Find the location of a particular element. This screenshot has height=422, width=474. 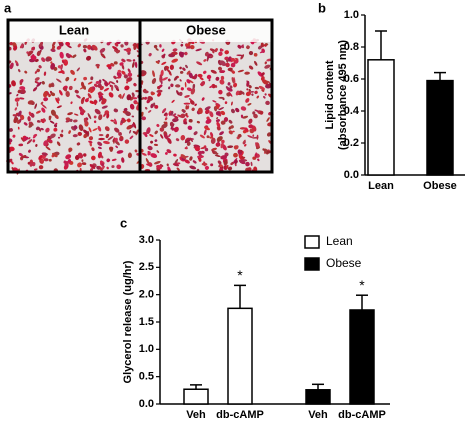

image-label: Obese is located at coordinates (206, 29).